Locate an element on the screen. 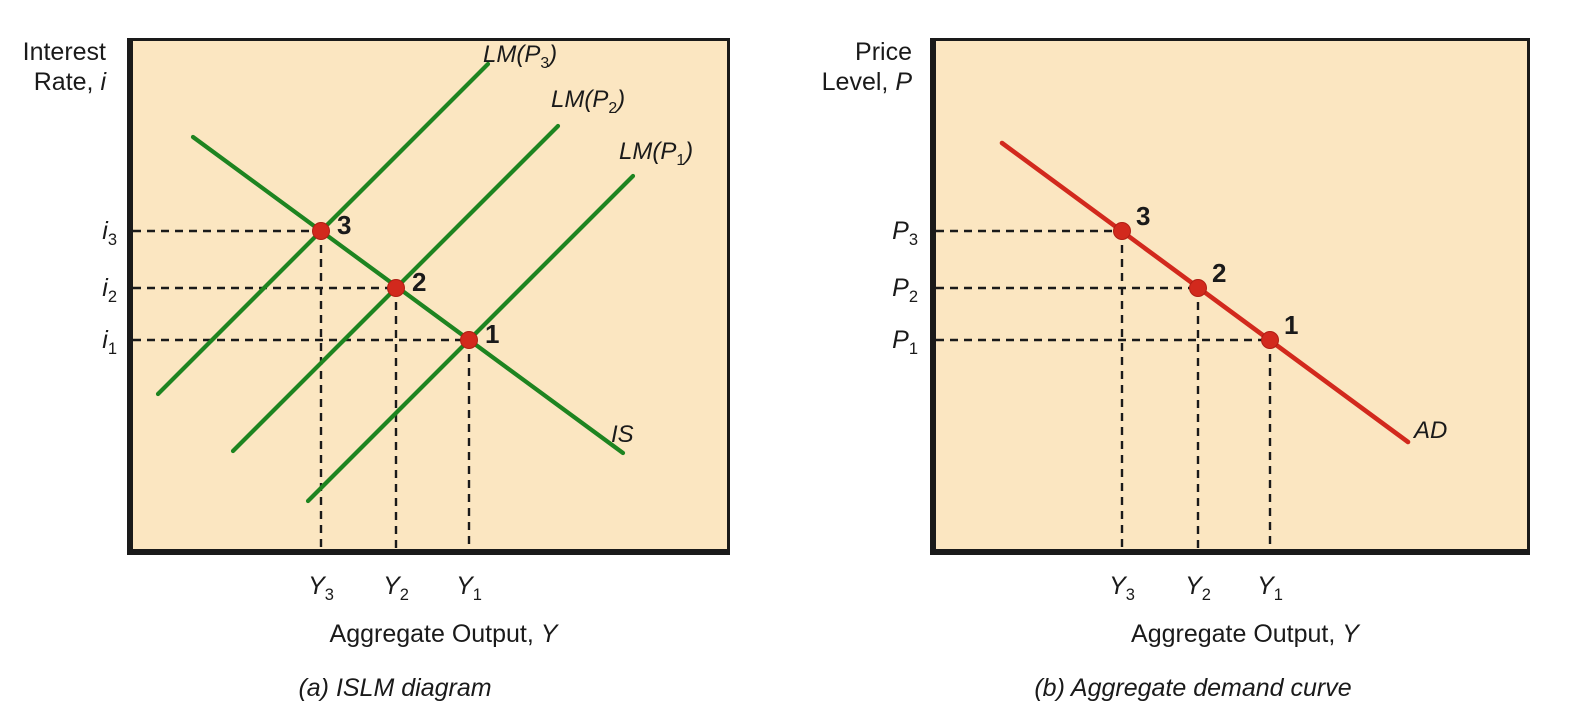 The width and height of the screenshot is (1572, 719). panel-b-caption: (b) Aggregate demand curve is located at coordinates (1193, 688).